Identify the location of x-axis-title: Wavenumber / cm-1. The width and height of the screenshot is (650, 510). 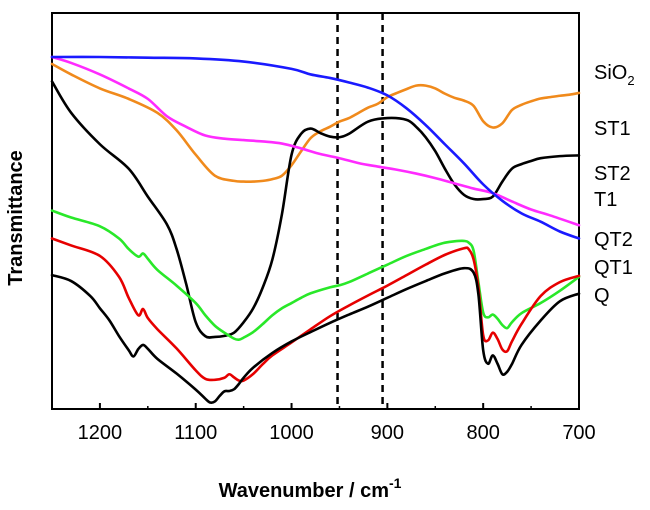
(310, 488).